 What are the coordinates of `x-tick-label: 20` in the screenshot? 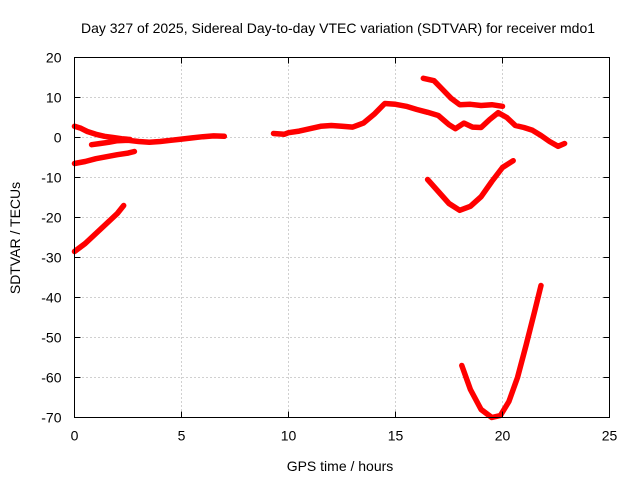 It's located at (503, 436).